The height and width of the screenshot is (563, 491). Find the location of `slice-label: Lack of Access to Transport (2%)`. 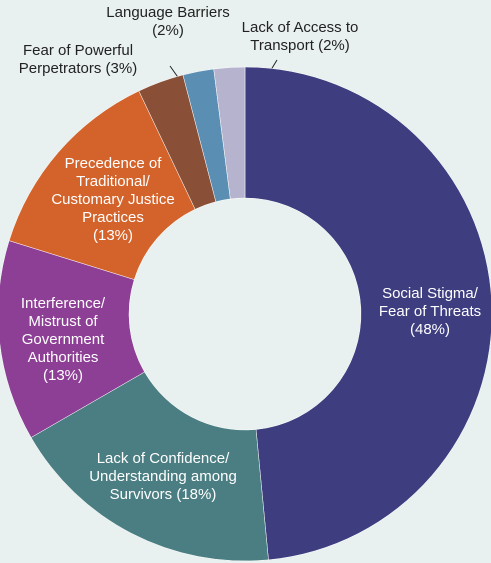

slice-label: Lack of Access to Transport (2%) is located at coordinates (300, 37).